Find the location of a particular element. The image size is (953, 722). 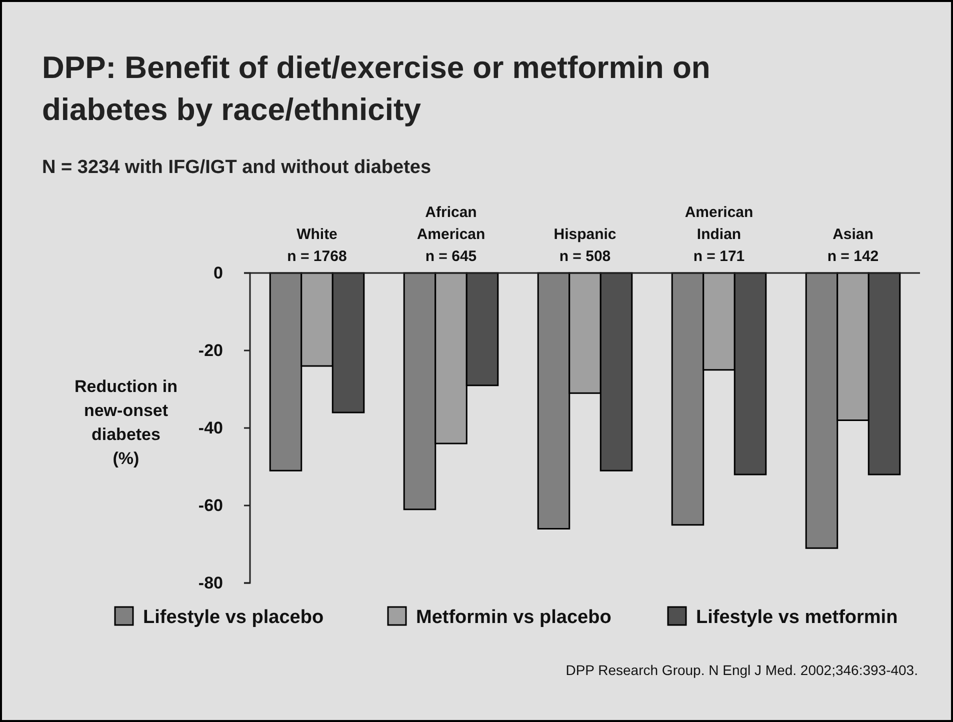

legend-label: Lifestyle vs metformin is located at coordinates (797, 617).